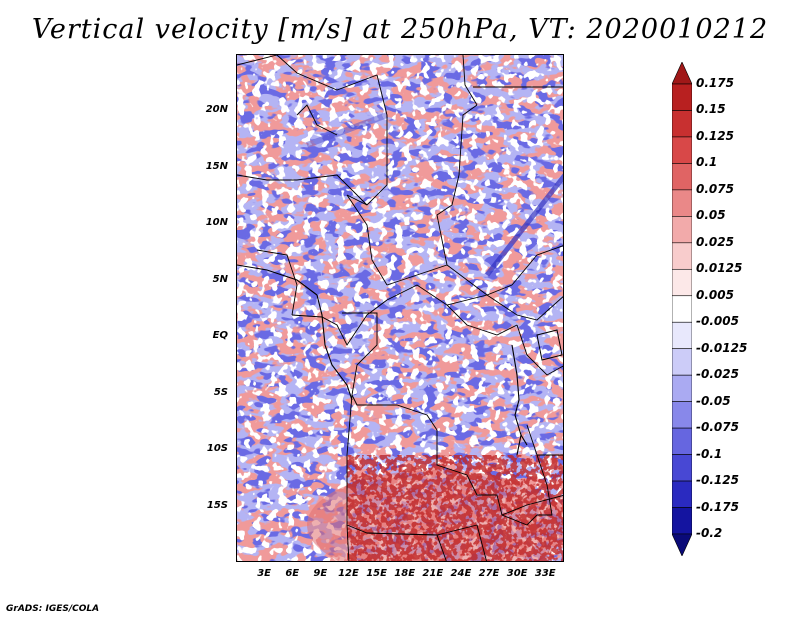  I want to click on colorbar-label: 0.005, so click(715, 294).